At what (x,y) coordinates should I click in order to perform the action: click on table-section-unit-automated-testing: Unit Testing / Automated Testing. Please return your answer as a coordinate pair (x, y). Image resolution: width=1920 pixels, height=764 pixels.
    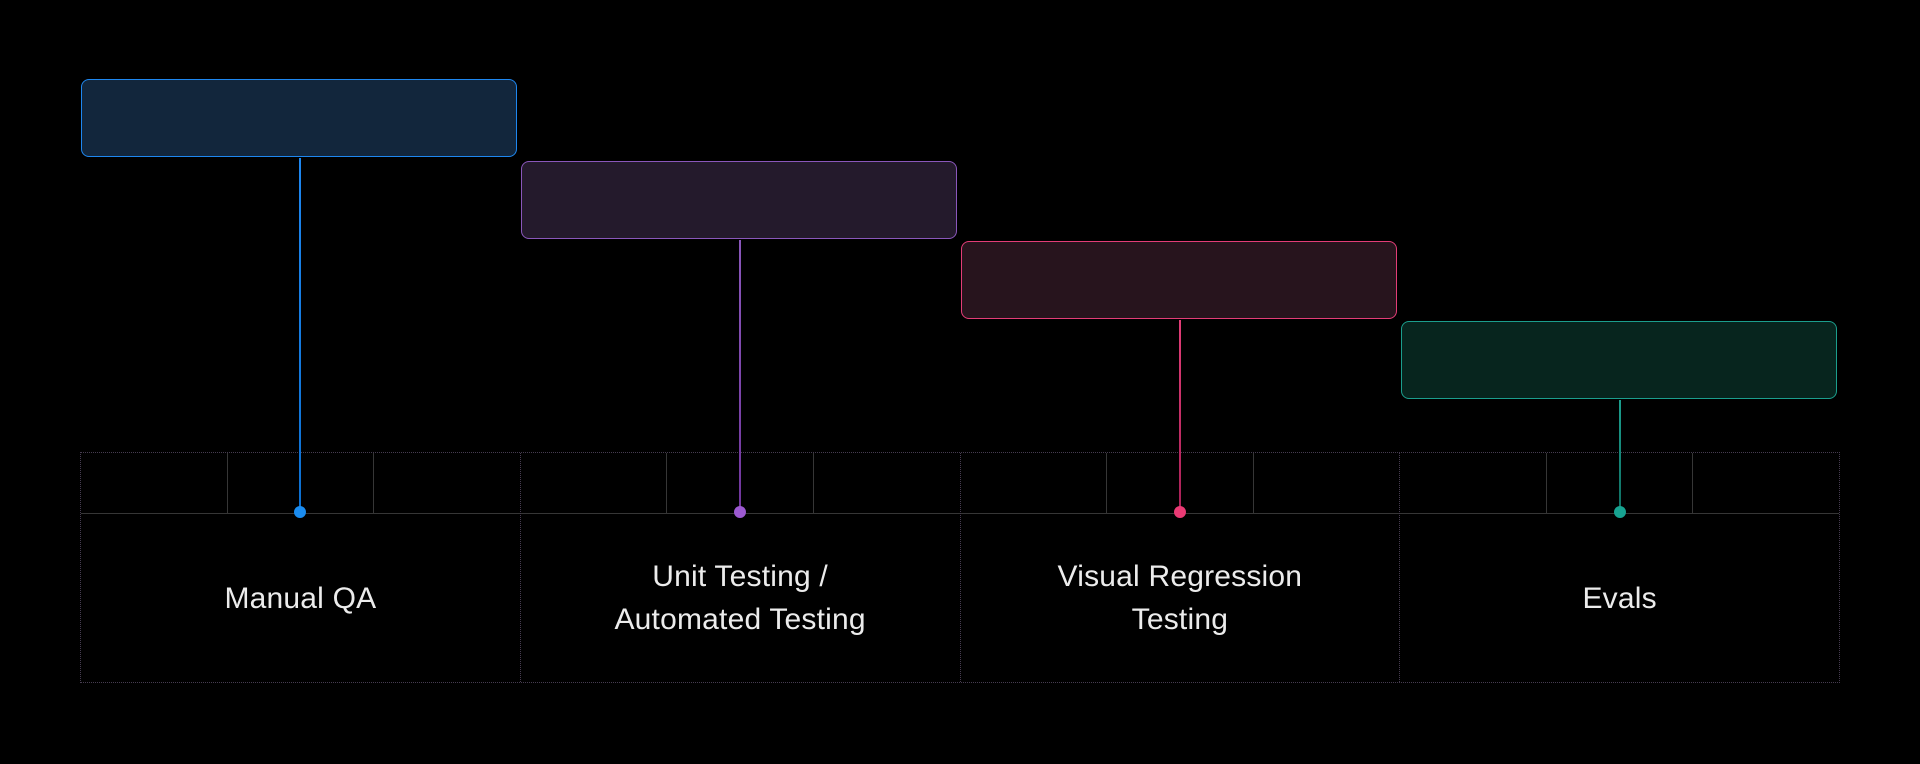
    Looking at the image, I should click on (739, 567).